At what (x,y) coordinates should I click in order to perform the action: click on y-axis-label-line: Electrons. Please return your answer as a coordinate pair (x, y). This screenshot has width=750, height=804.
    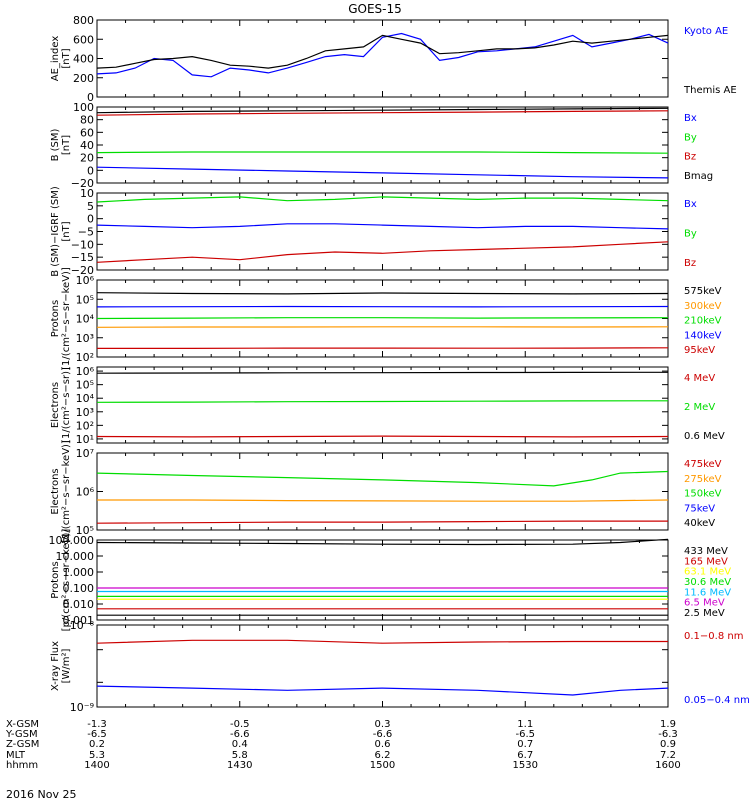
    Looking at the image, I should click on (55, 405).